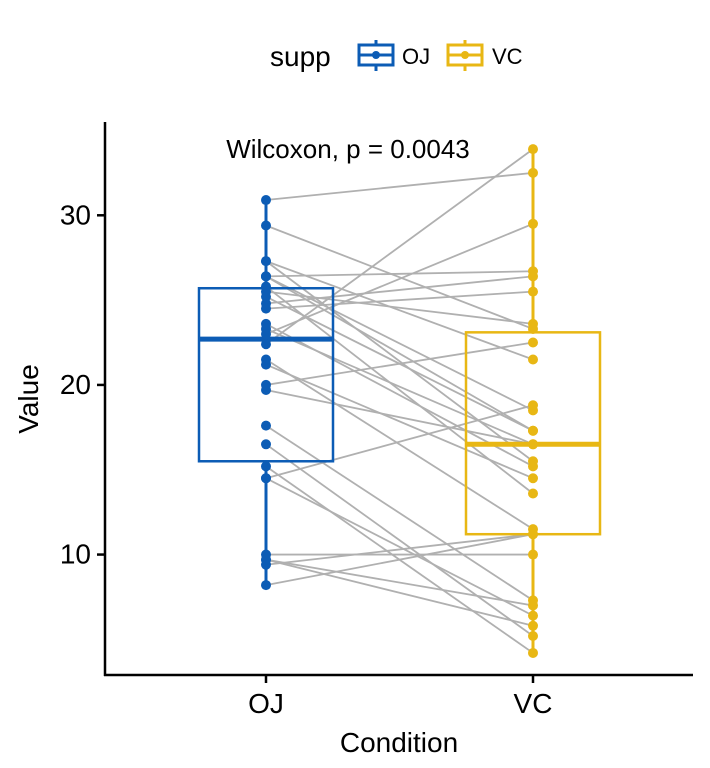 This screenshot has height=768, width=710. Describe the element at coordinates (507, 56) in the screenshot. I see `legend-label-vc: VC` at that location.